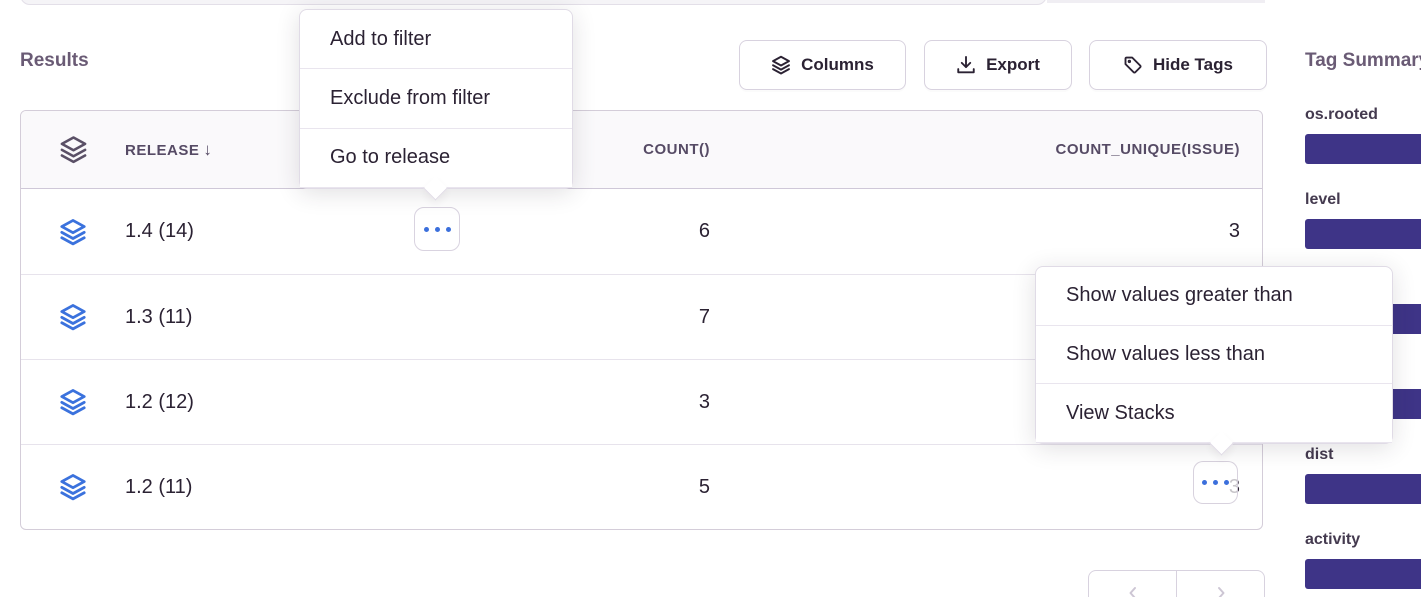 The image size is (1421, 597). I want to click on release-cell: 1.3 (11), so click(159, 316).